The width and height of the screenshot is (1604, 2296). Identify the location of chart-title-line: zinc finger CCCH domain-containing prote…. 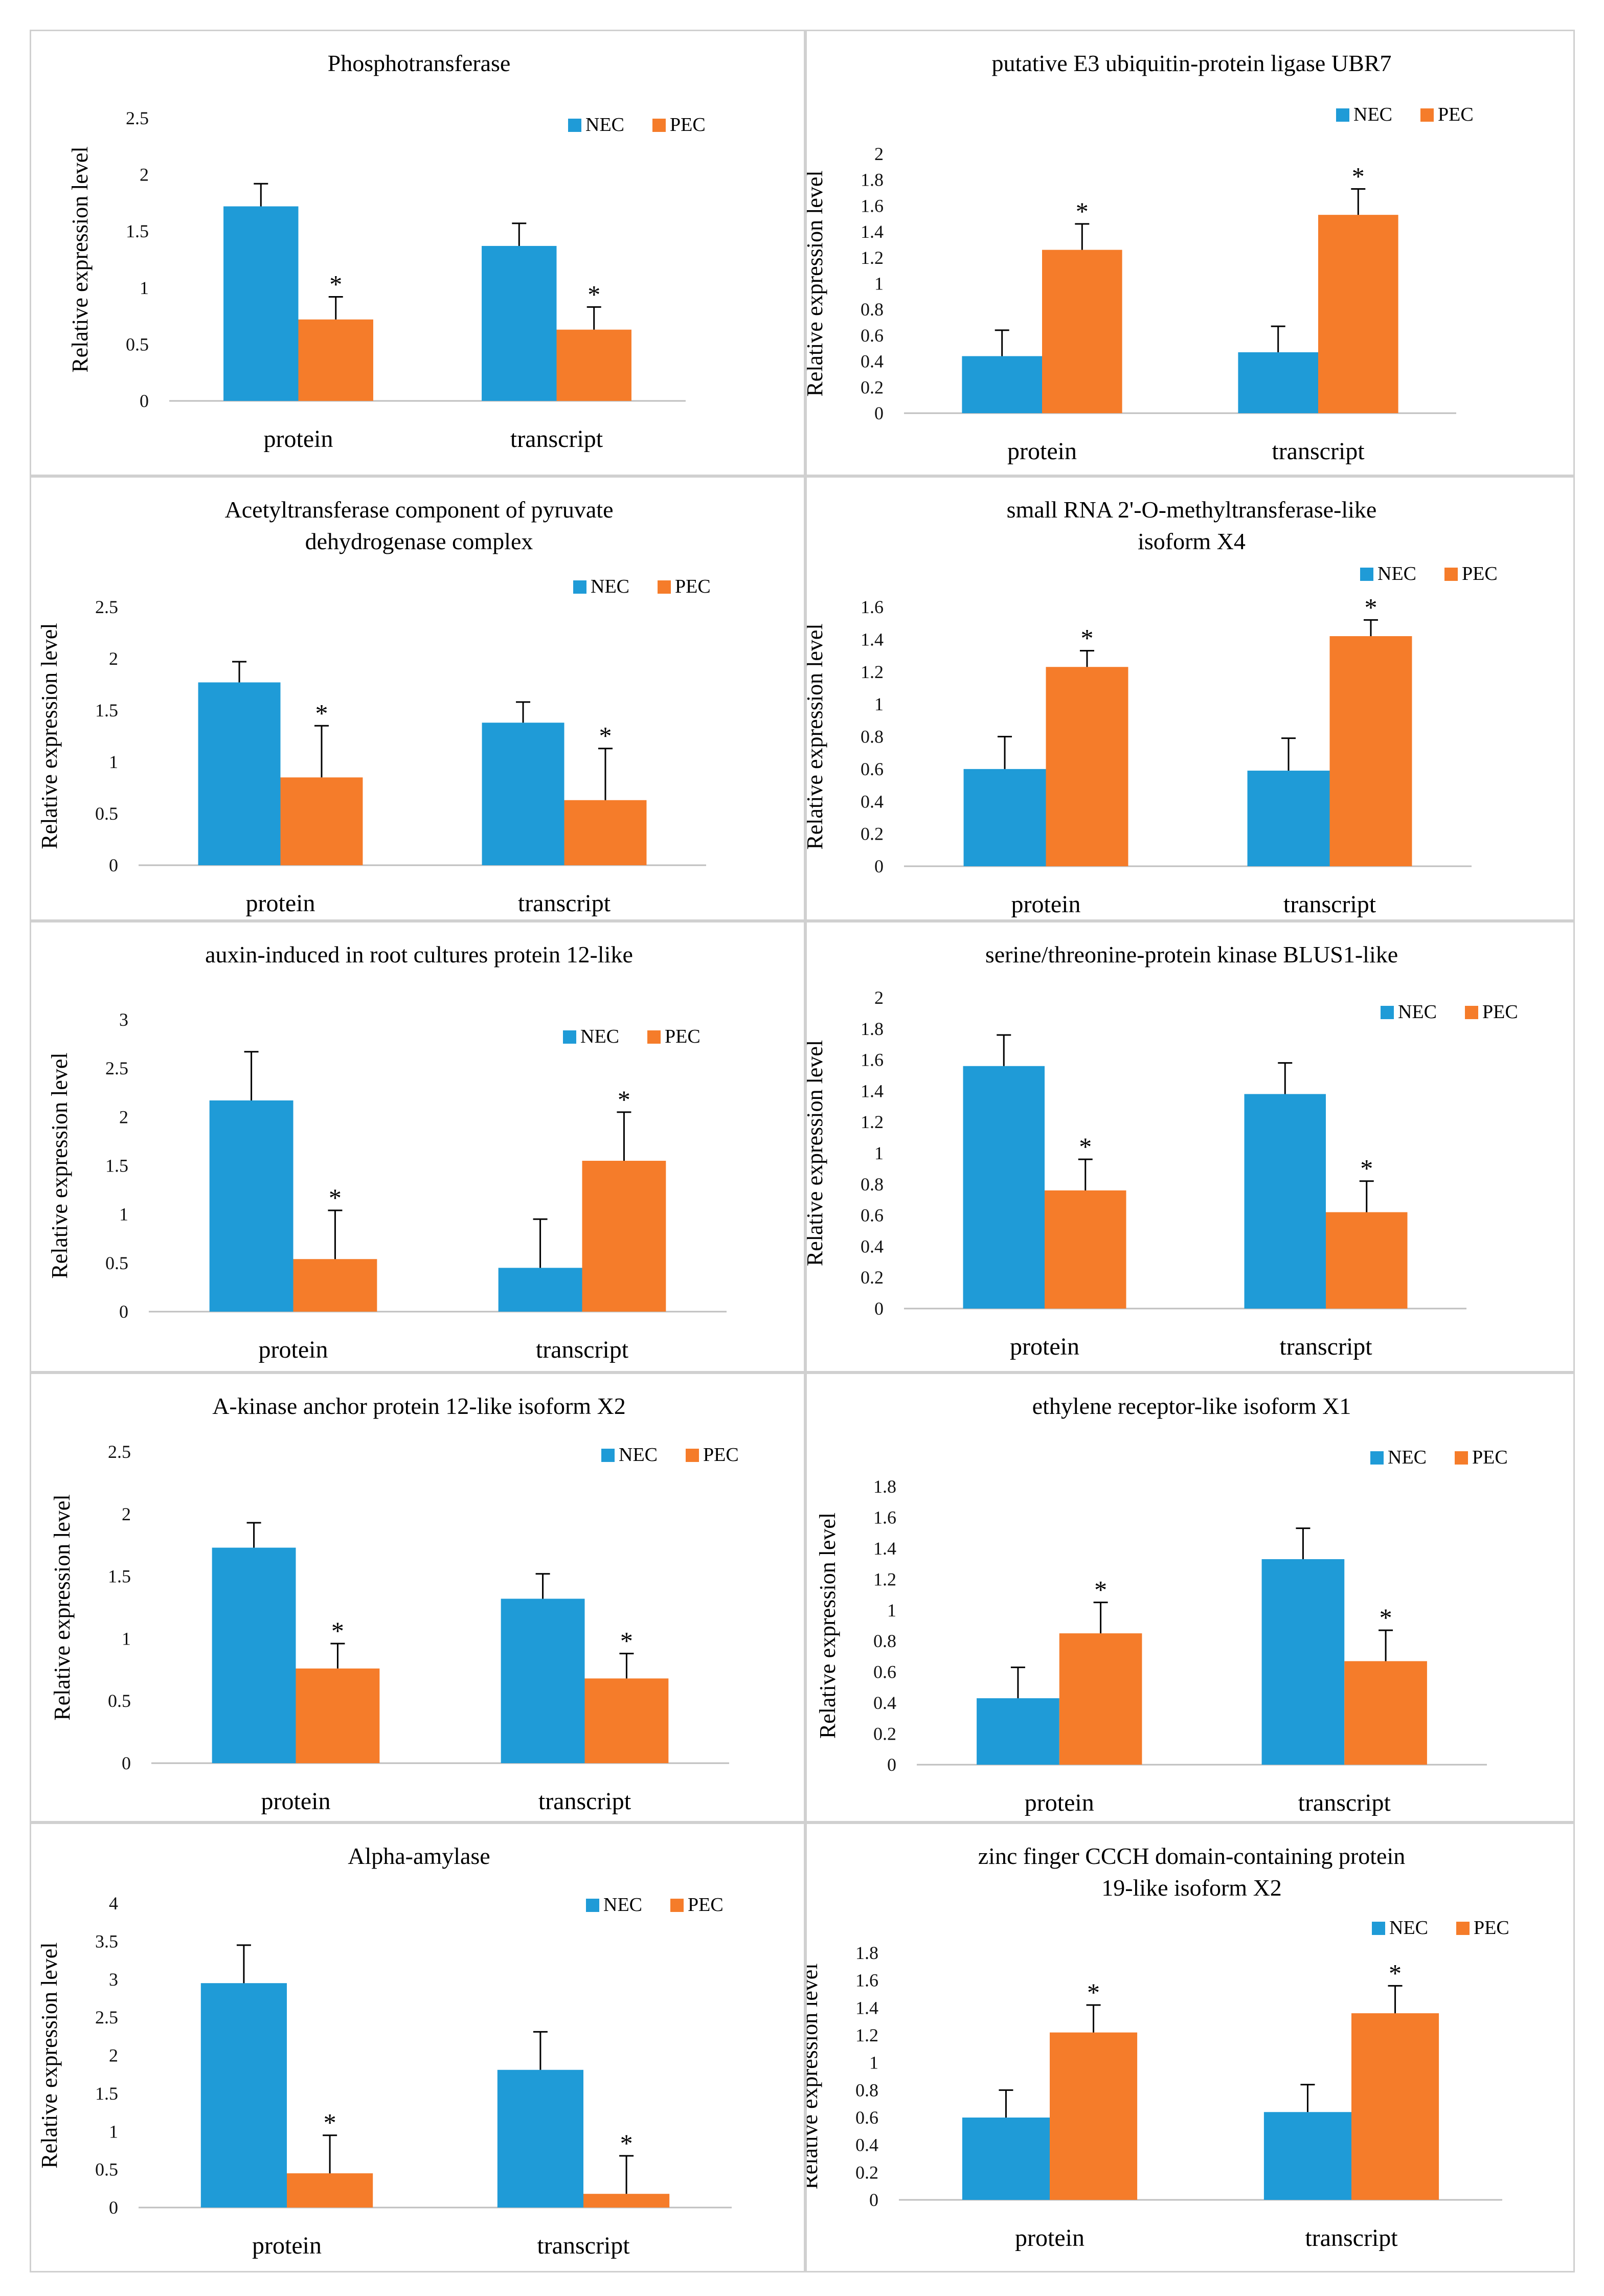
(1191, 1856).